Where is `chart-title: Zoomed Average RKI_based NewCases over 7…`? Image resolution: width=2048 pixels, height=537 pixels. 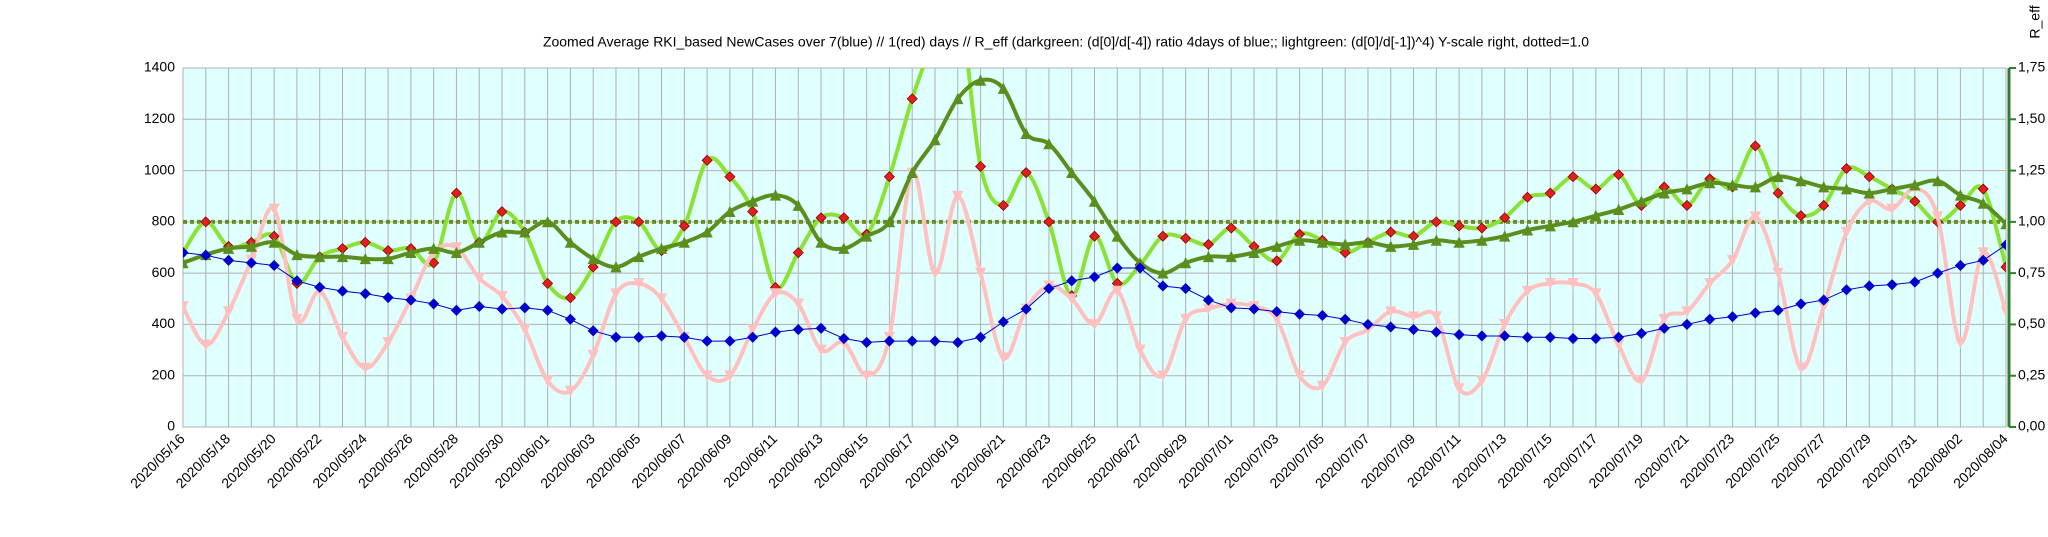
chart-title: Zoomed Average RKI_based NewCases over 7… is located at coordinates (1066, 42).